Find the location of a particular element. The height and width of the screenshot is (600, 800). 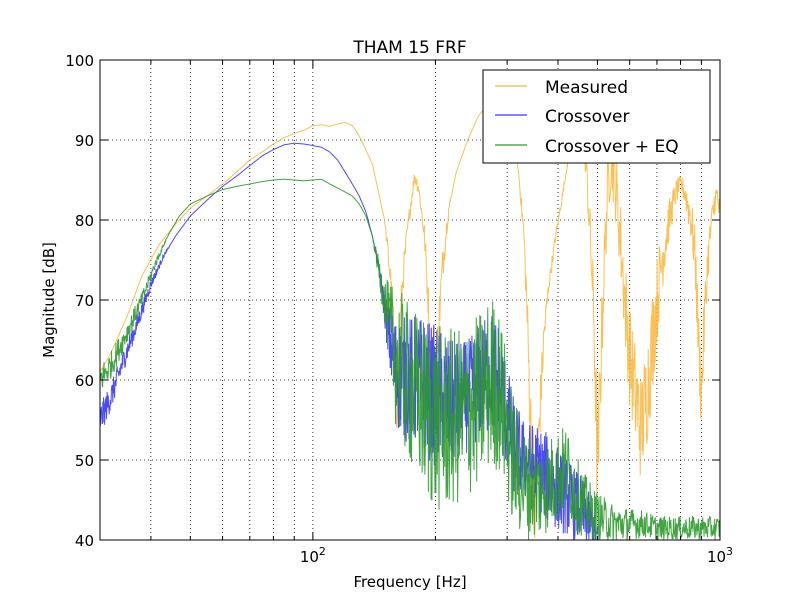

legend-label-crossover: Crossover is located at coordinates (587, 117).